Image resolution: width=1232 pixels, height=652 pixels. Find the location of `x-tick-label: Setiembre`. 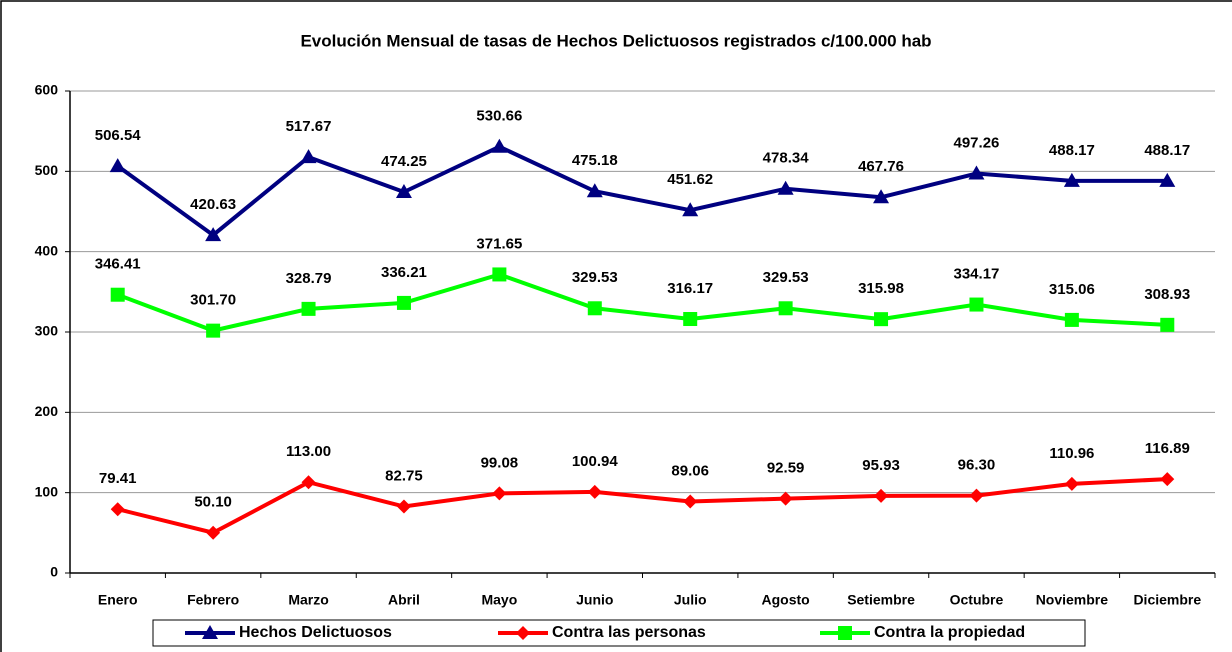

x-tick-label: Setiembre is located at coordinates (881, 600).